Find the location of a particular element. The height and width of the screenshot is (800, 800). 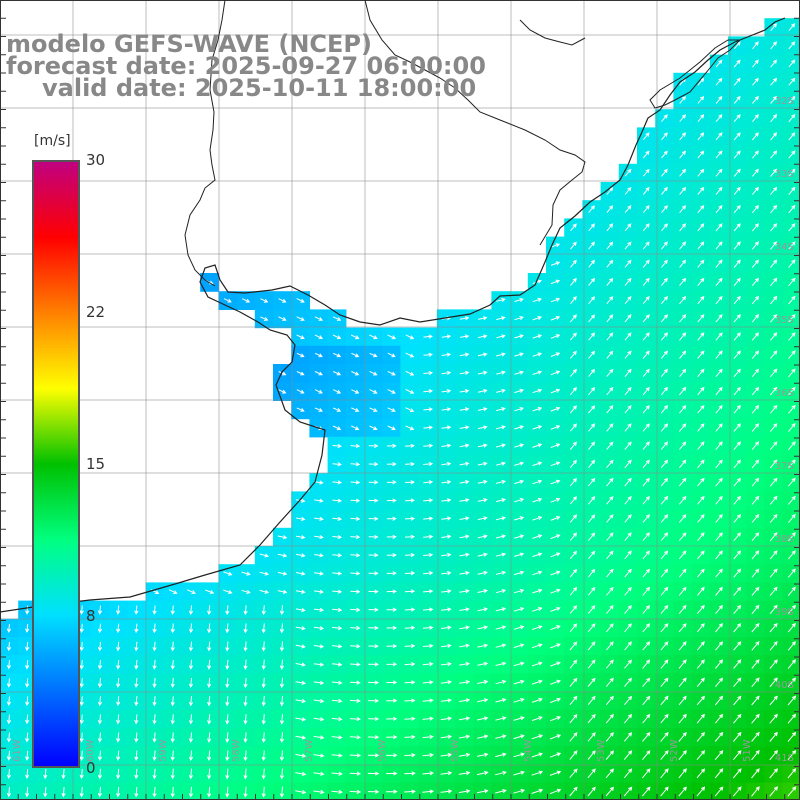

lat-label: 37S is located at coordinates (784, 466).